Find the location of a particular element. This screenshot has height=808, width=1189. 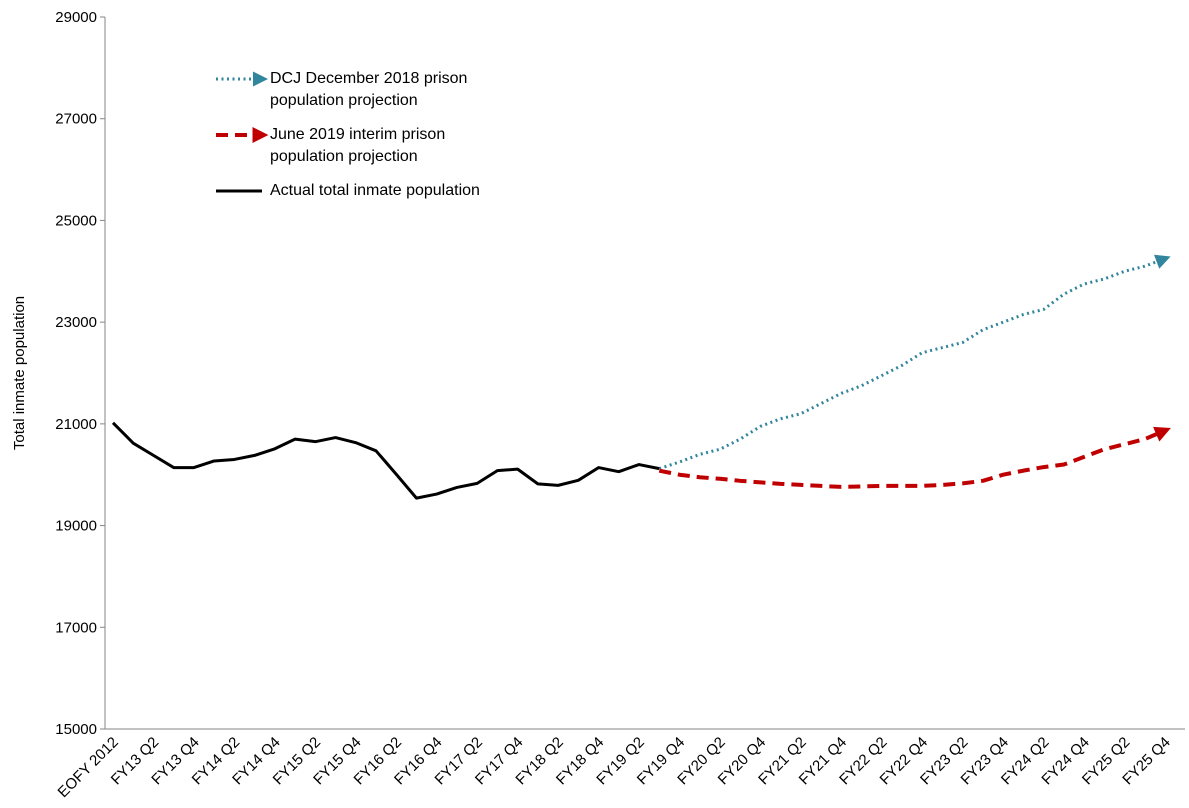

y-tick-label: 25000 is located at coordinates (76, 220).